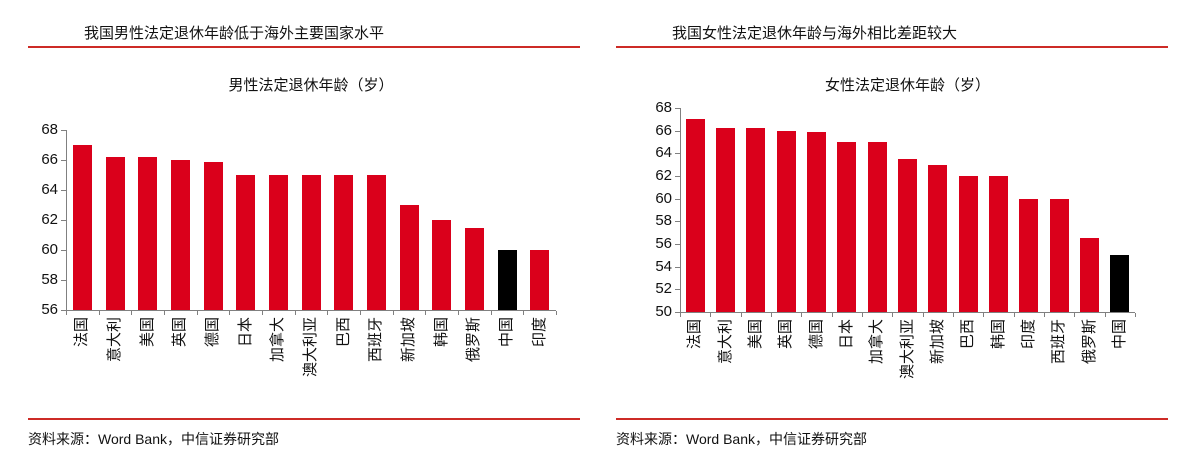 Image resolution: width=1188 pixels, height=476 pixels. I want to click on bar-highlight-china, so click(507, 280).